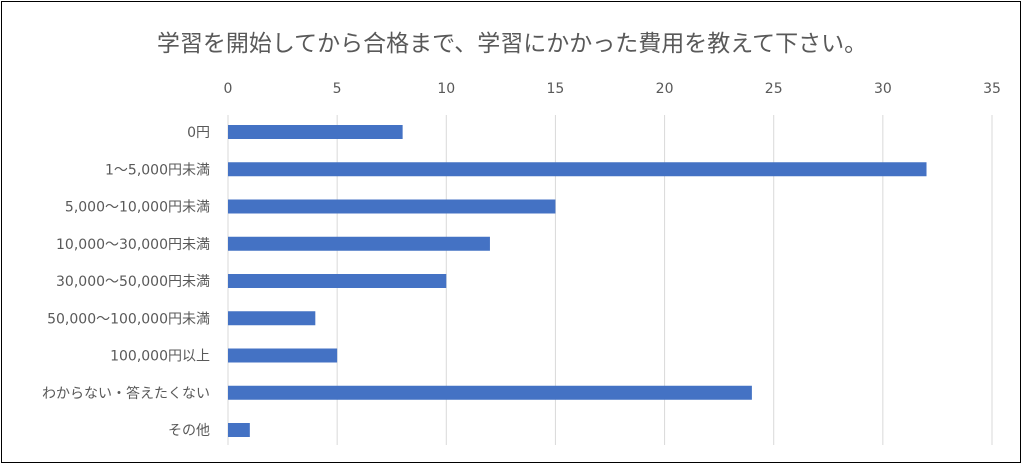 The height and width of the screenshot is (466, 1024). I want to click on x-tick-label: 5, so click(337, 89).